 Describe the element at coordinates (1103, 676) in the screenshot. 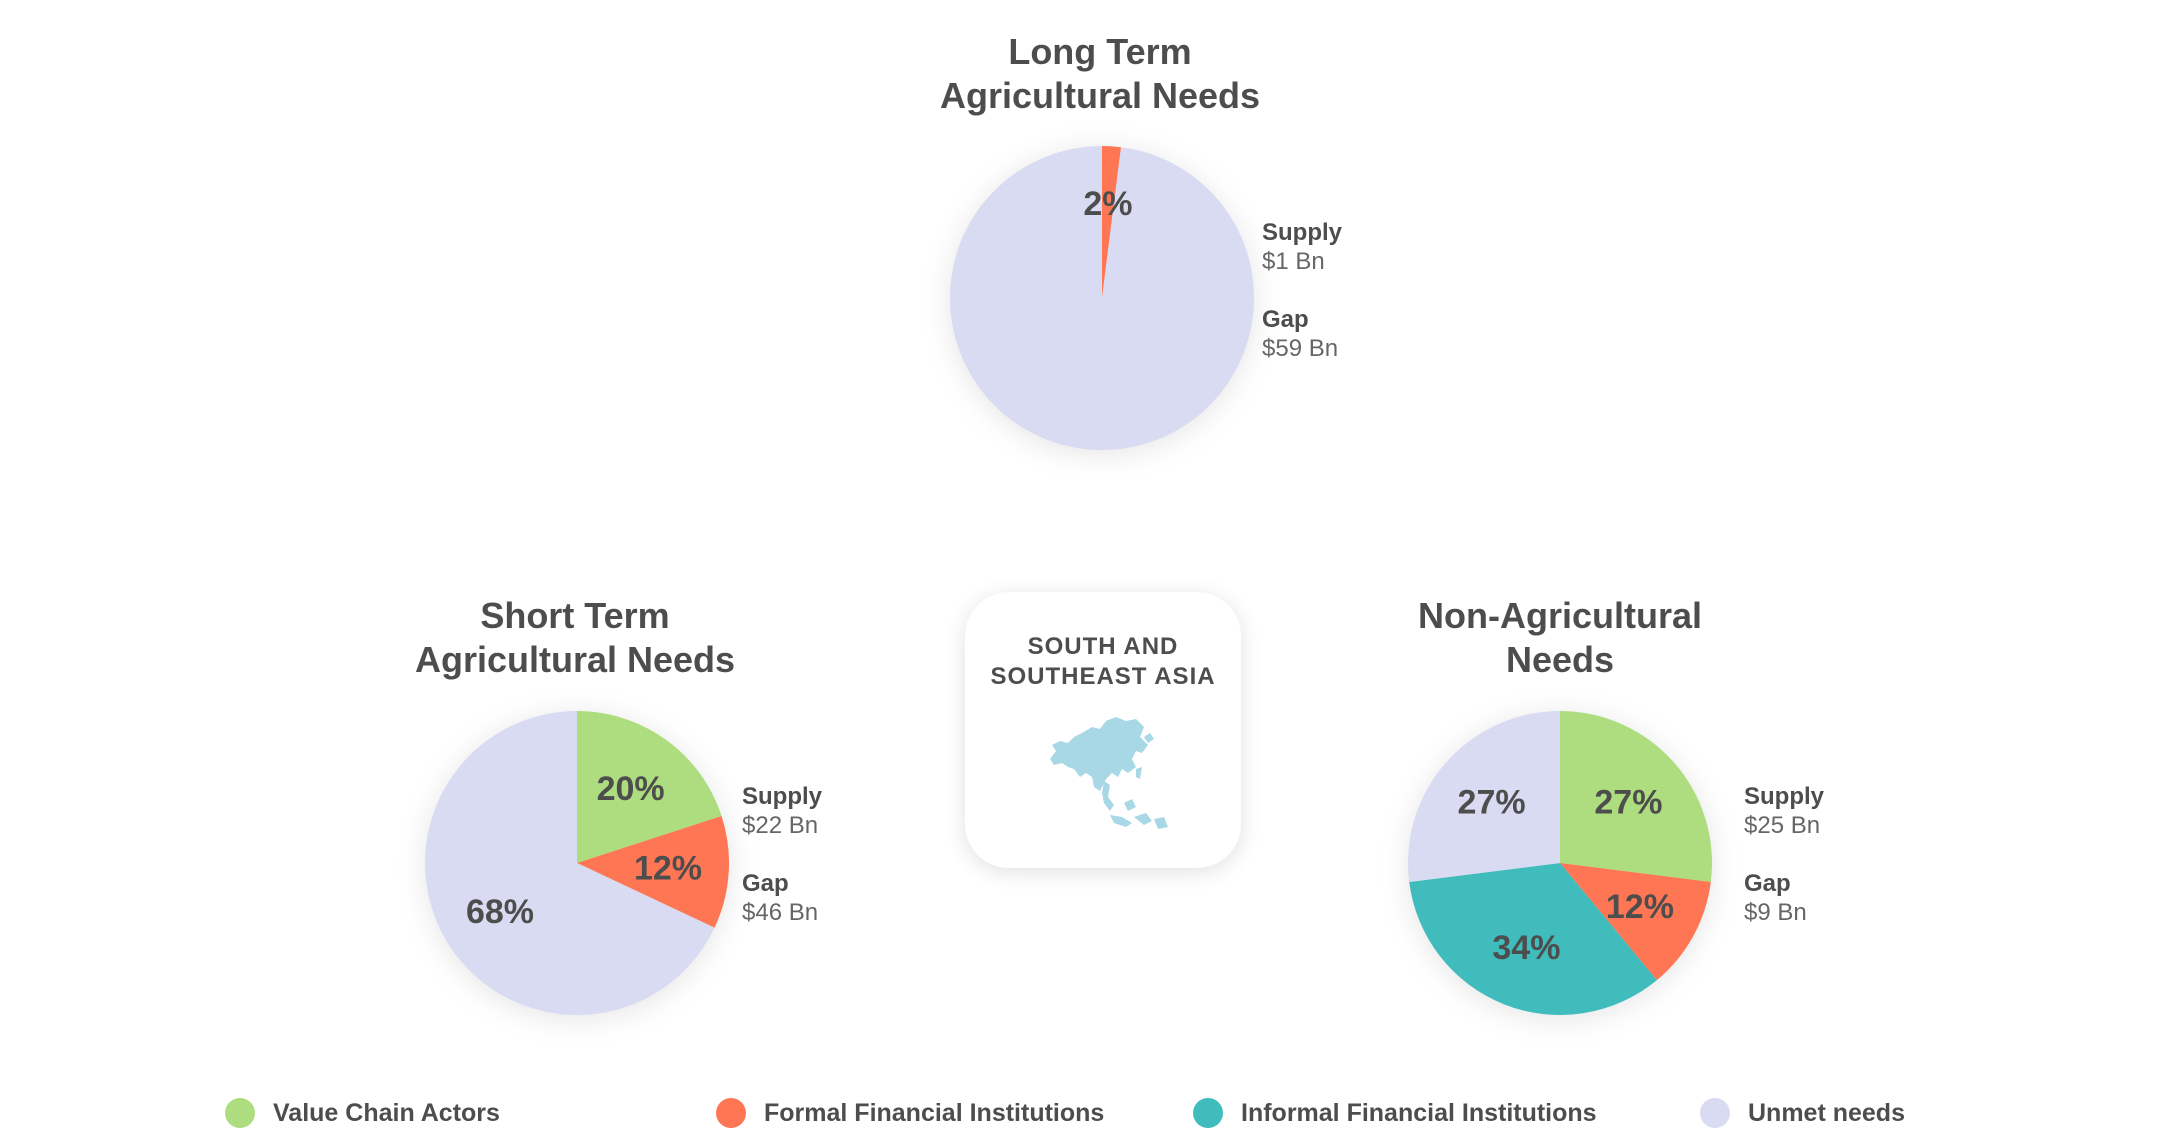

I see `region-title-line2: SOUTHEAST ASIA` at that location.